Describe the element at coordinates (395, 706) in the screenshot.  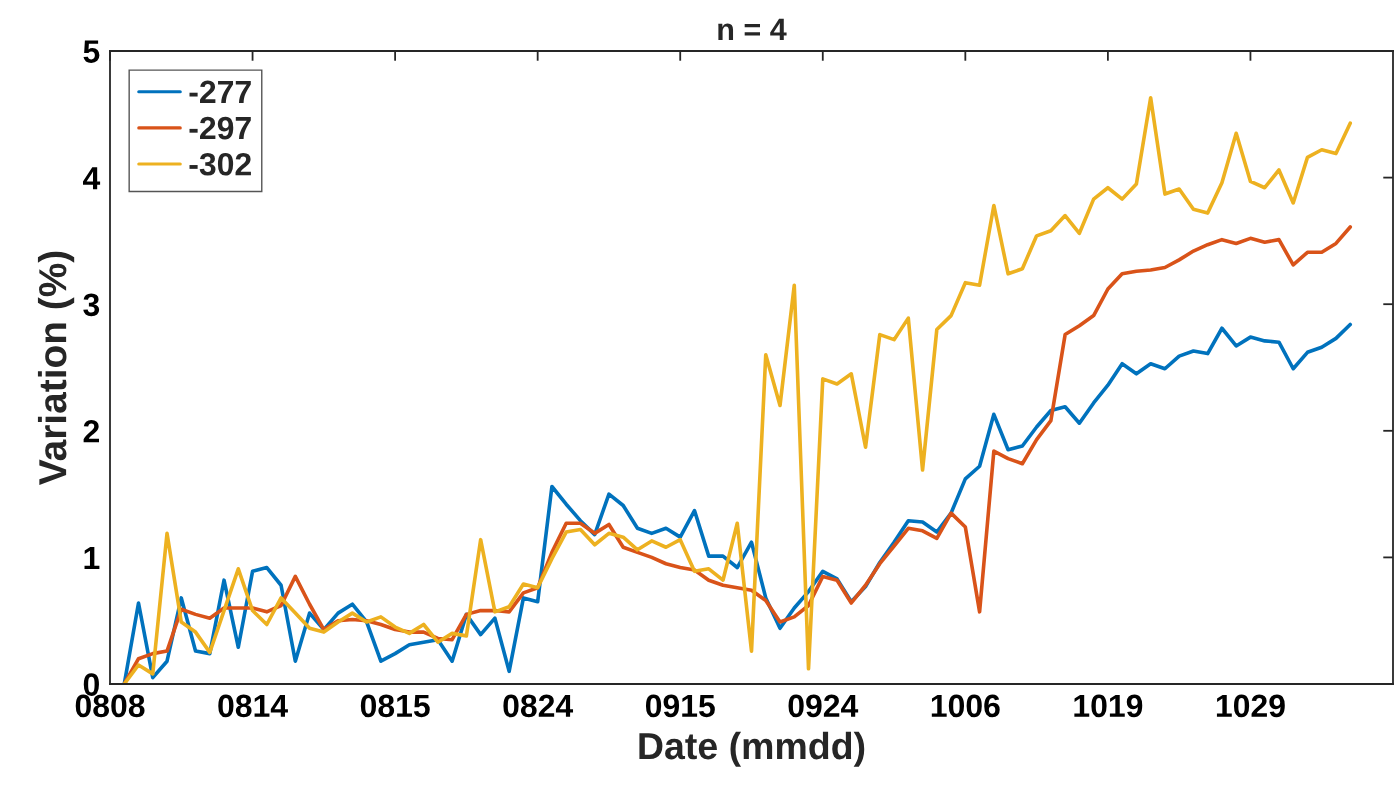
I see `x-tick-label: 0815` at that location.